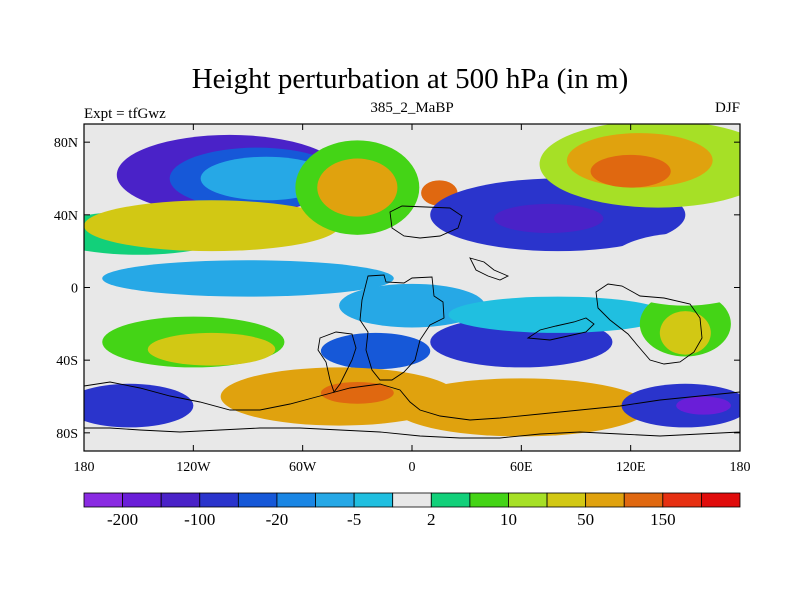 This screenshot has width=800, height=600. I want to click on coastline-africa, so click(402, 327).